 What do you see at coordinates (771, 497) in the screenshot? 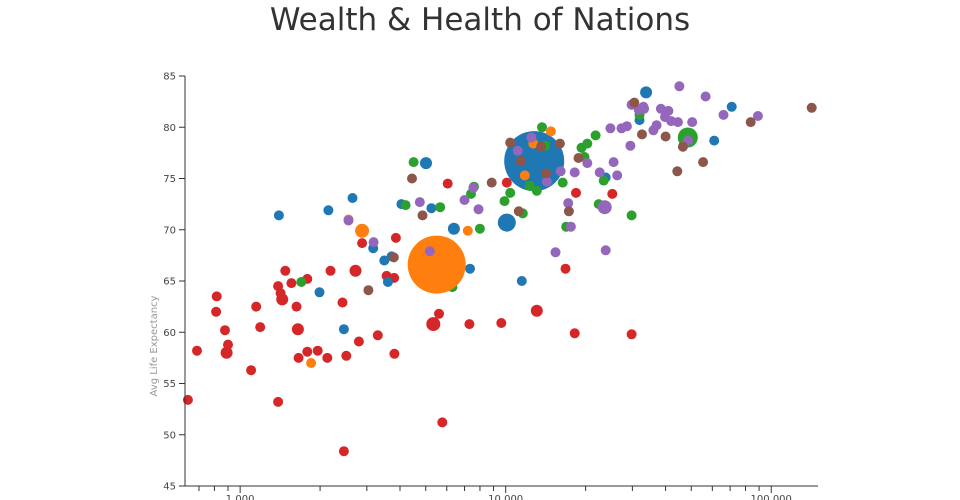
I see `x-tick-label: 100,000` at bounding box center [771, 497].